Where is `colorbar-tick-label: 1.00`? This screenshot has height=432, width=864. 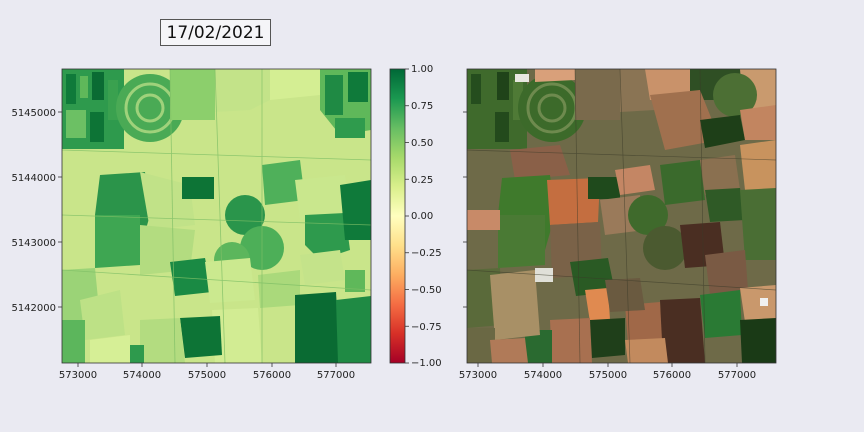 colorbar-tick-label: 1.00 is located at coordinates (422, 69).